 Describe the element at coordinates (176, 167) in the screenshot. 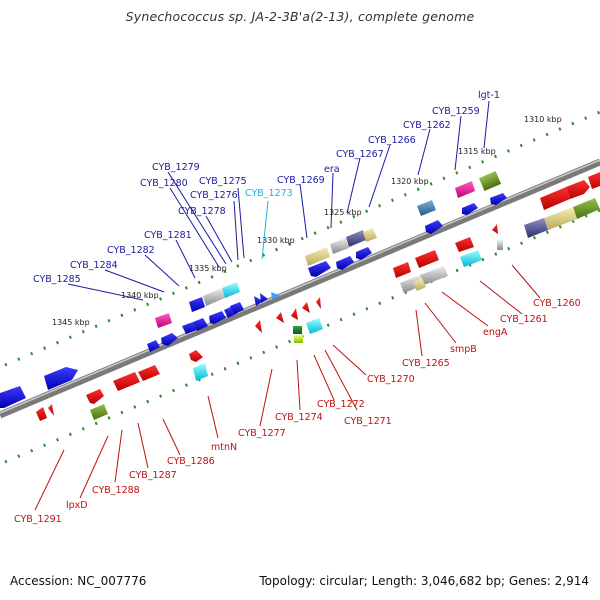

I see `gene-label-forward: CYB_1279` at that location.